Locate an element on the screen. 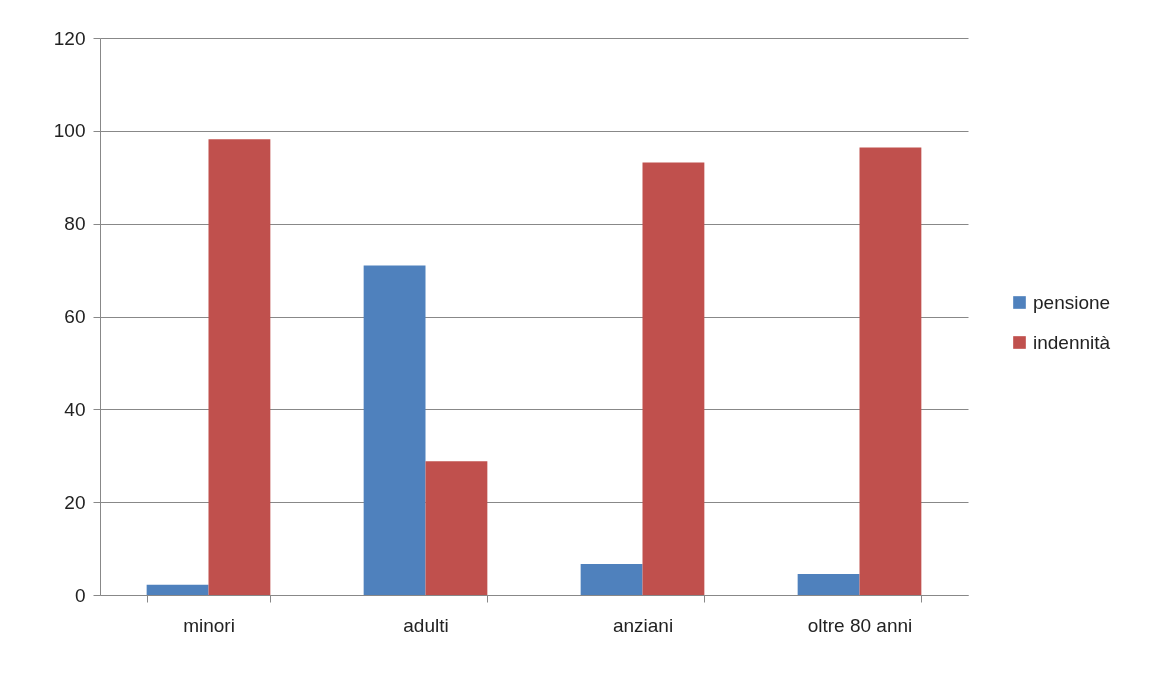 Image resolution: width=1150 pixels, height=674 pixels. y-tick-label: 60 is located at coordinates (75, 316).